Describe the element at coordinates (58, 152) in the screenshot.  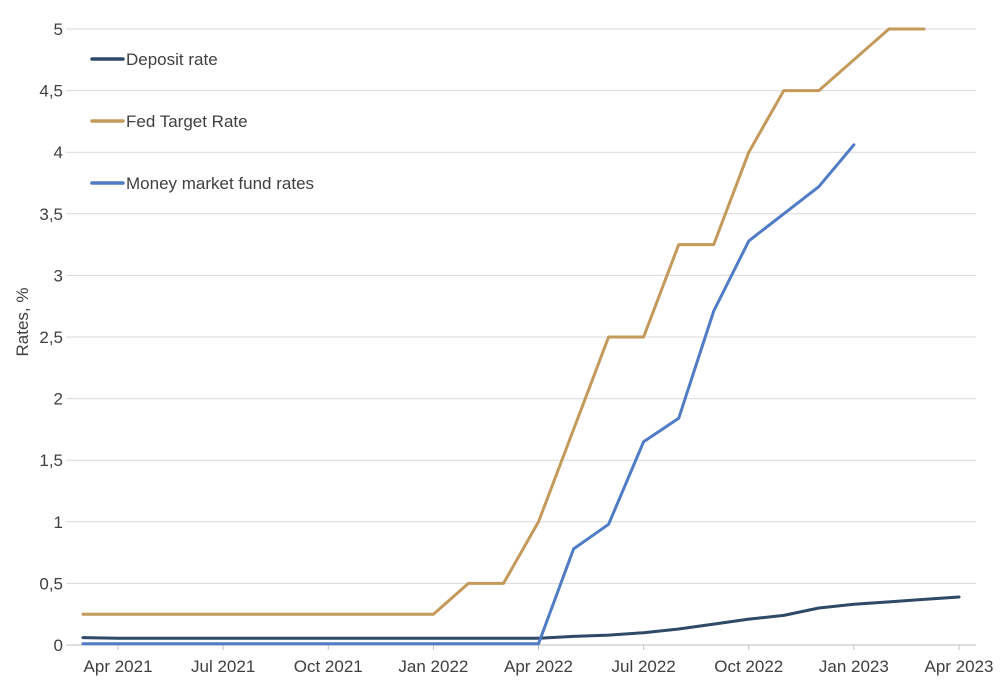
I see `y-tick-label: 4` at that location.